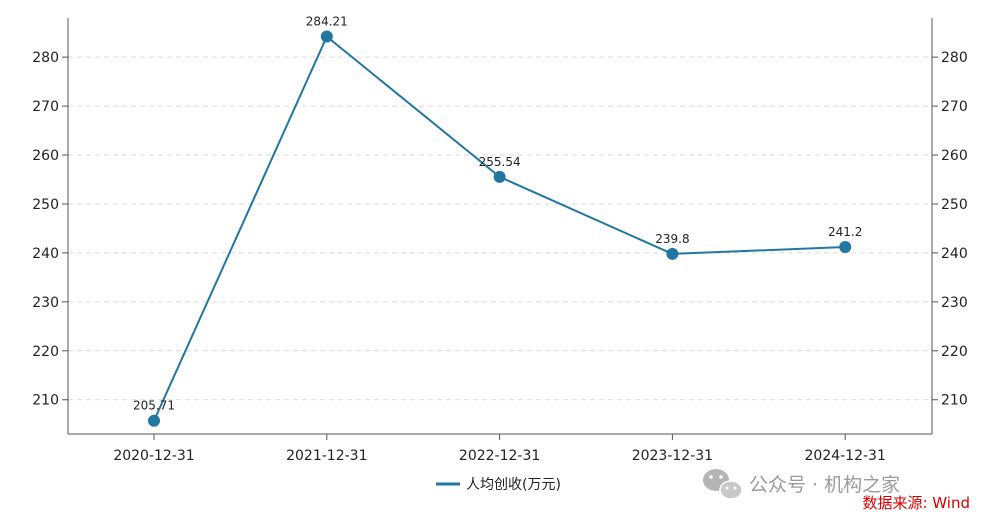 Image resolution: width=1000 pixels, height=522 pixels. Describe the element at coordinates (45, 205) in the screenshot. I see `left-tick-label: 250` at that location.